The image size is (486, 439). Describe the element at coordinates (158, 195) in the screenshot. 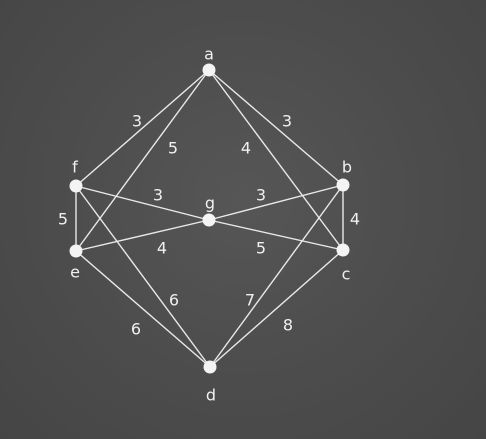

I see `weight-label-f-g: 3` at that location.